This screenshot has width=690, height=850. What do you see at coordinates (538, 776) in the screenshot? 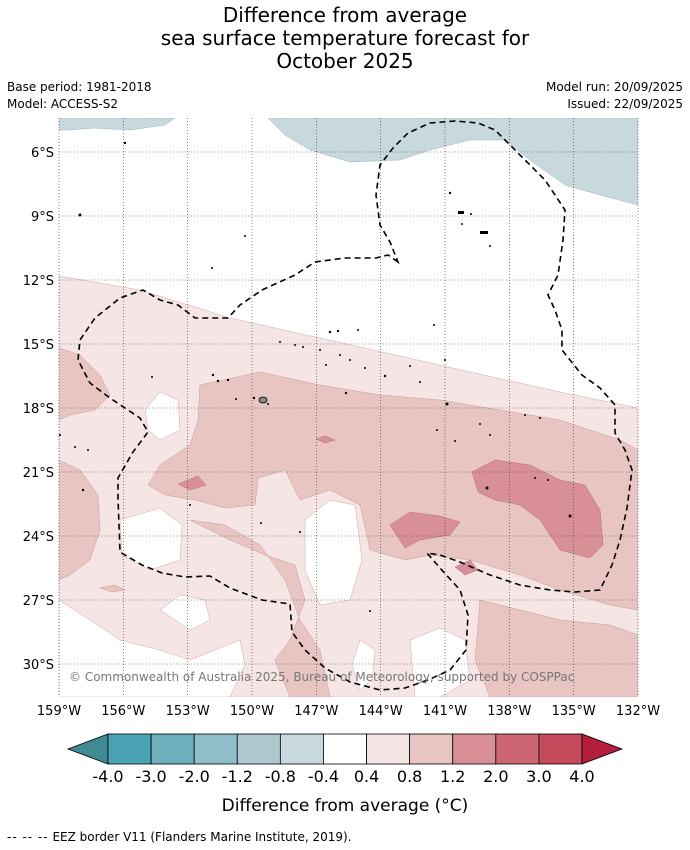
I see `colorbar-tick-label: 3.0` at bounding box center [538, 776].